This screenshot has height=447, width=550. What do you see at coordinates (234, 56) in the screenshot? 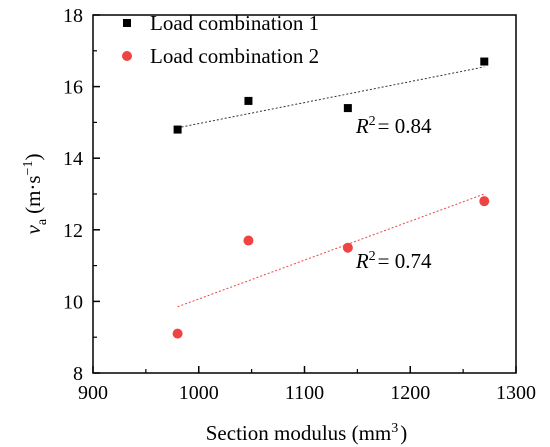
I see `legend-label-series-2: Load combination 2` at bounding box center [234, 56].